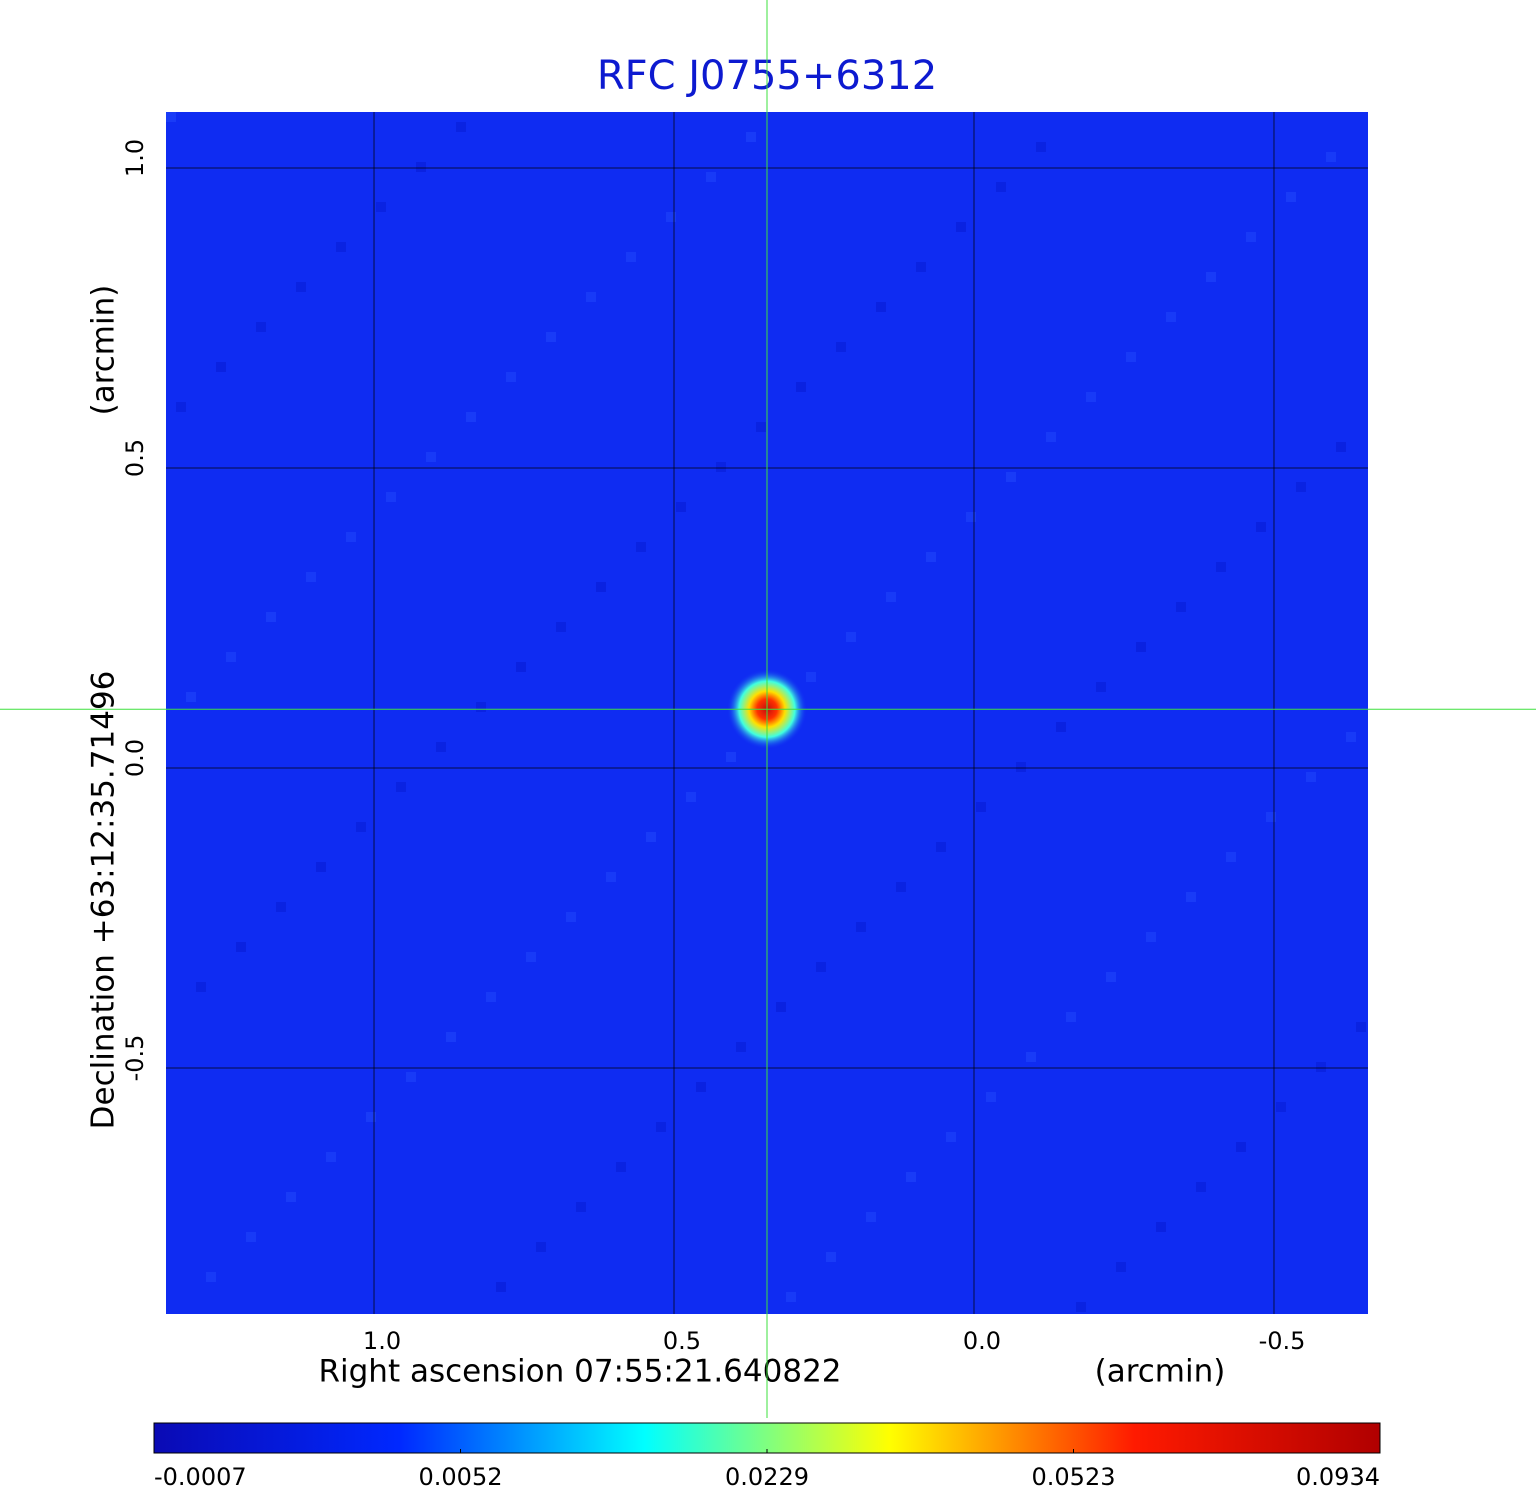 The width and height of the screenshot is (1536, 1511). What do you see at coordinates (982, 1341) in the screenshot?
I see `x-tick-label: 0.0` at bounding box center [982, 1341].